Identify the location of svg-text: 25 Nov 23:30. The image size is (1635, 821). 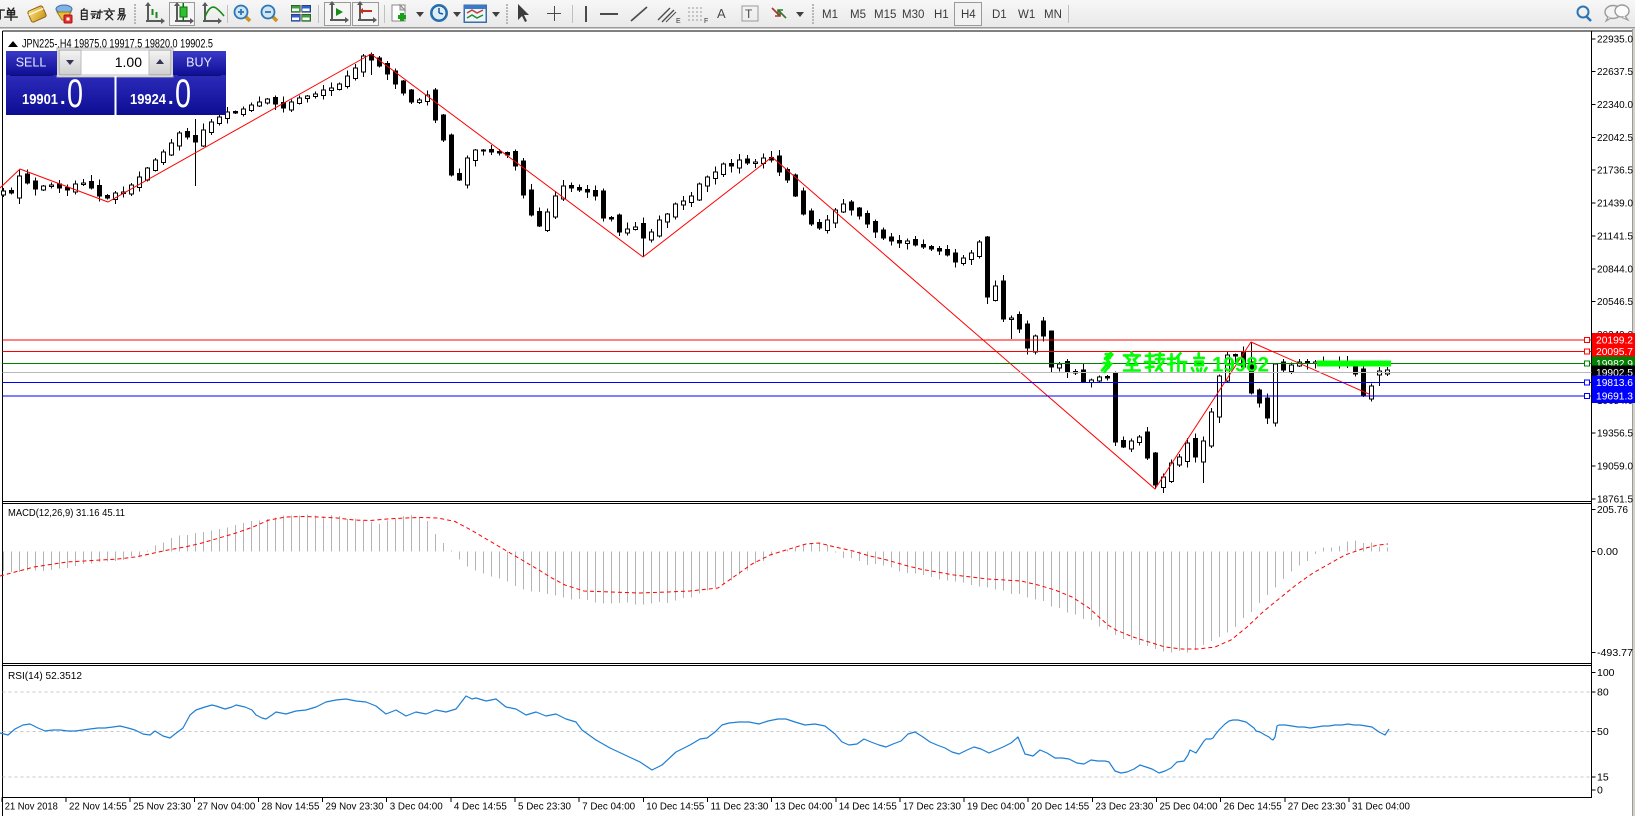
(162, 807).